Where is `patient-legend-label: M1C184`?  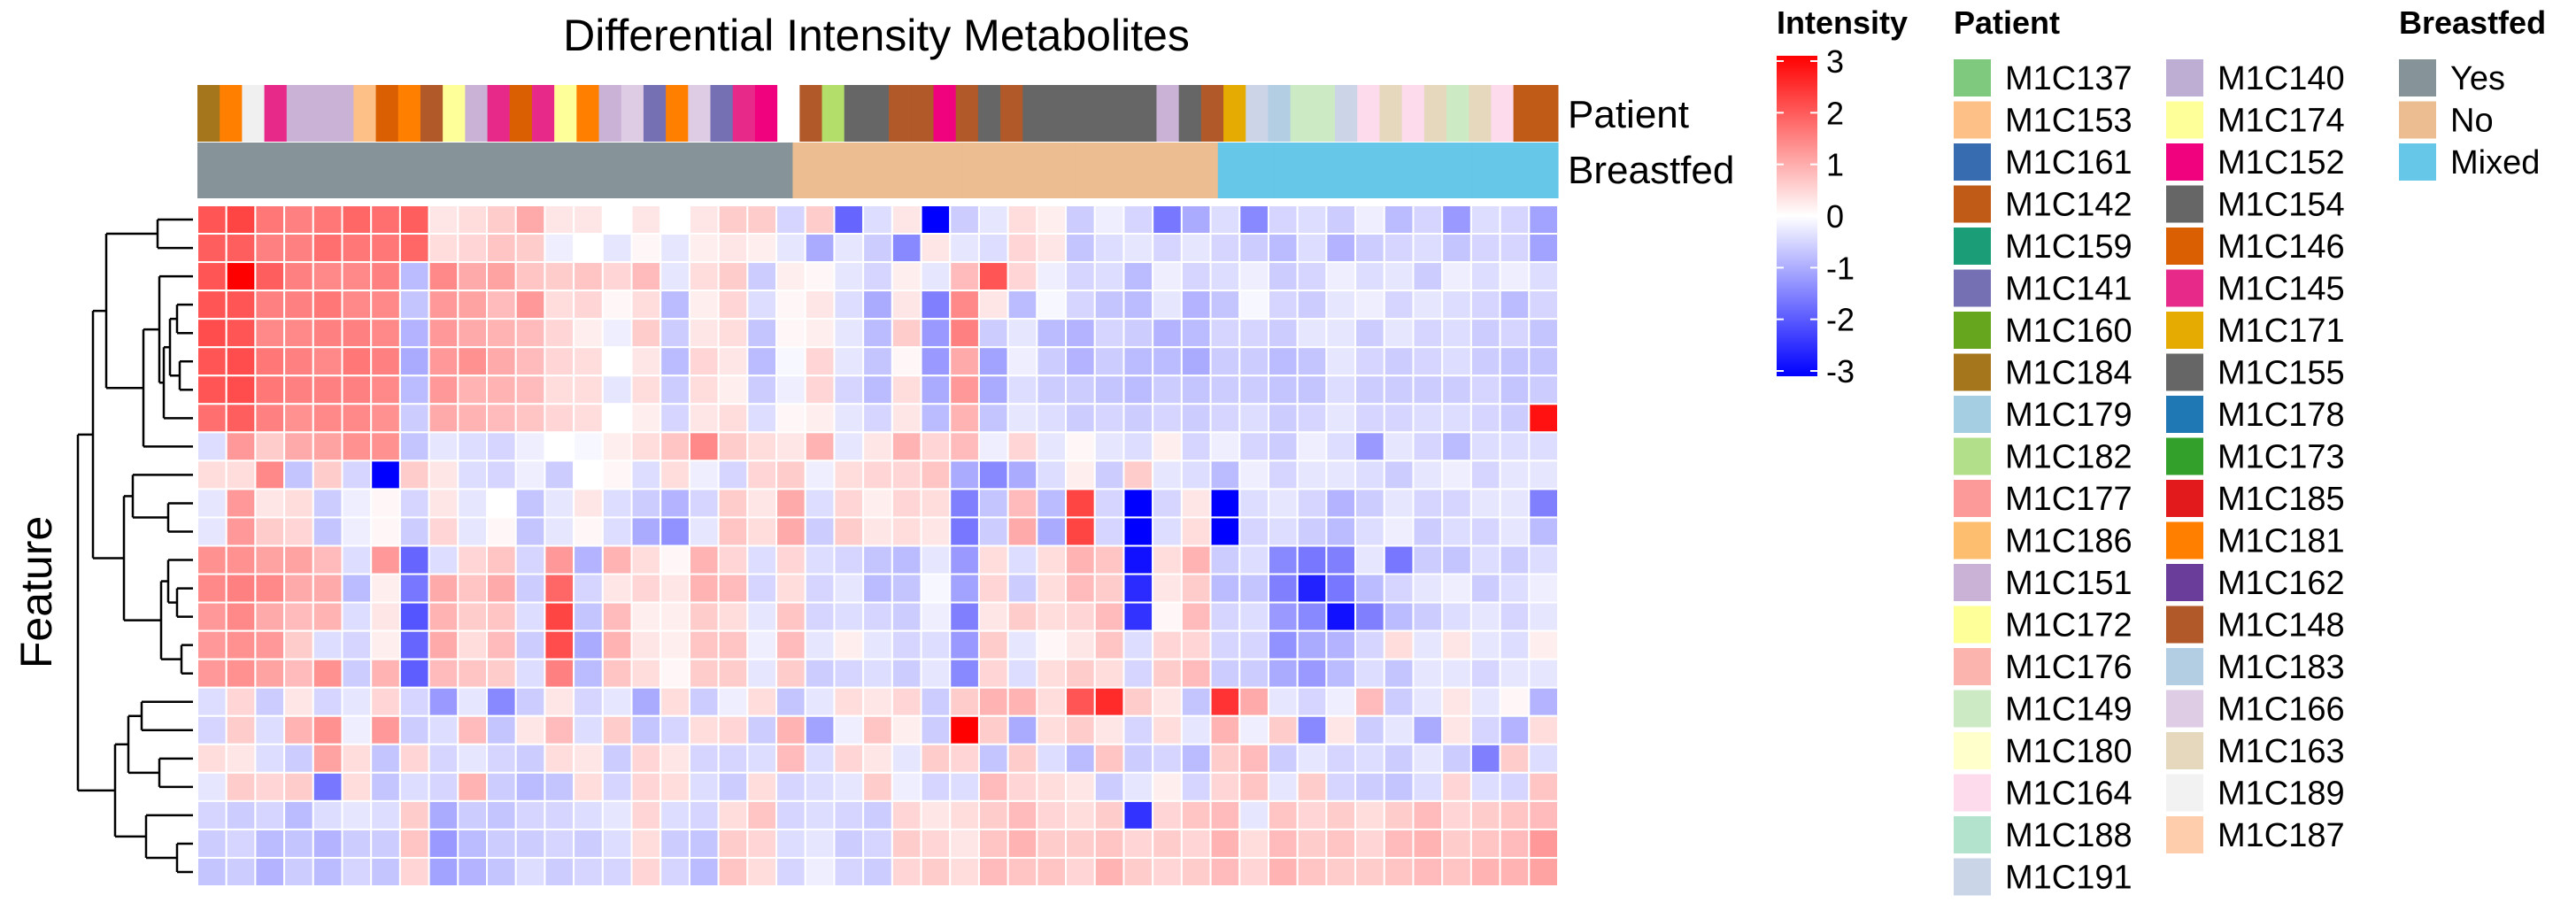 patient-legend-label: M1C184 is located at coordinates (2069, 373).